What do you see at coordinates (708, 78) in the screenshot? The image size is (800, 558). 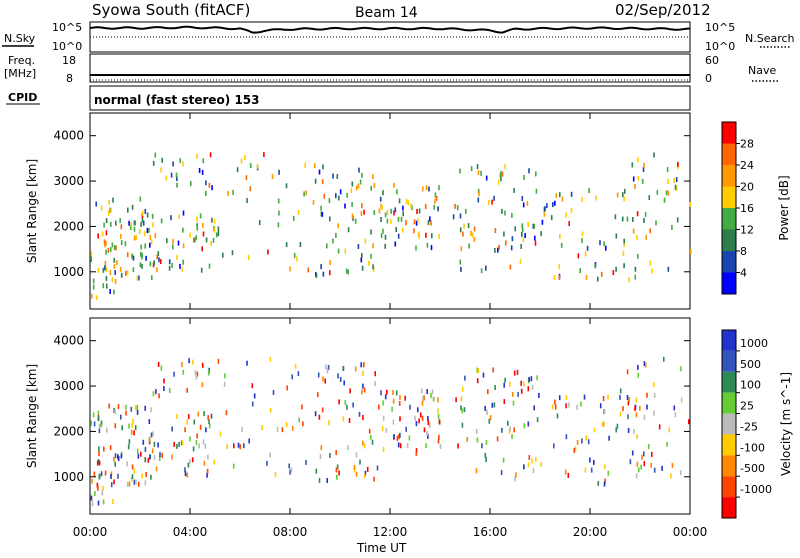 I see `nave-tick-bottom: 0` at bounding box center [708, 78].